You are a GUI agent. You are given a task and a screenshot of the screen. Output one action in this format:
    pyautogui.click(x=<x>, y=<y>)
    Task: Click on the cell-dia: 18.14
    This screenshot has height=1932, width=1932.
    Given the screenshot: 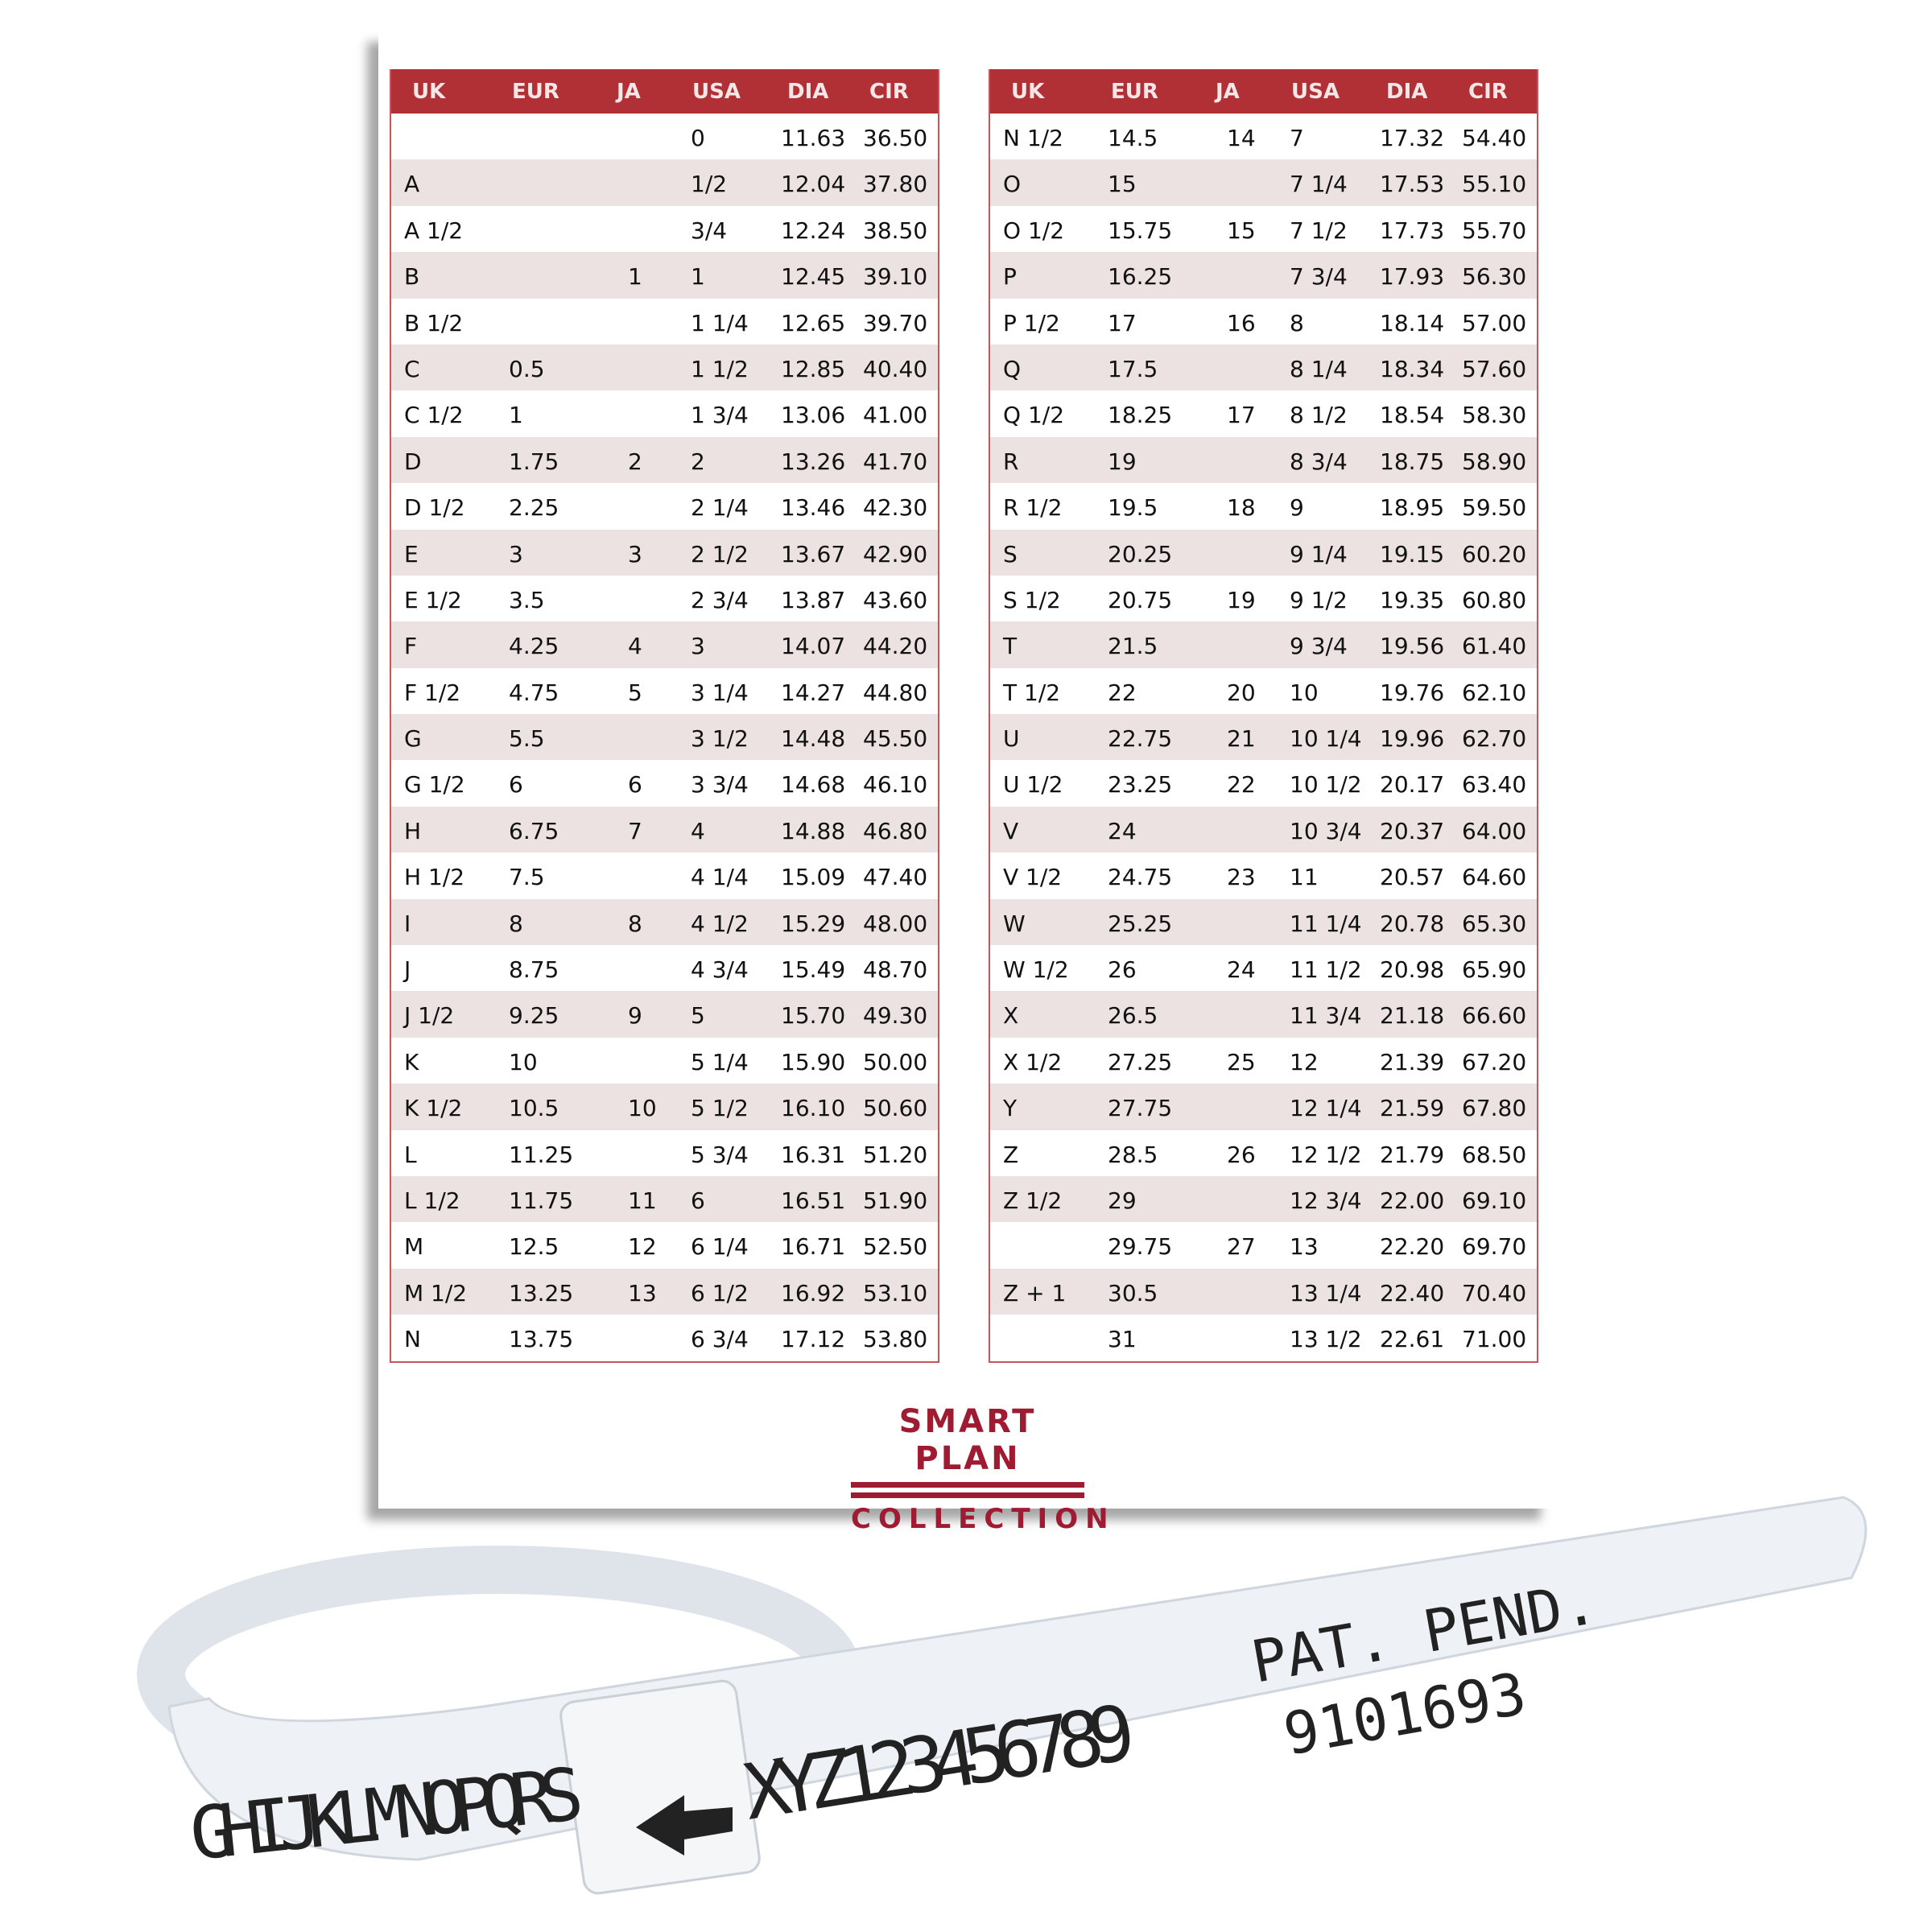 What is the action you would take?
    pyautogui.click(x=1412, y=322)
    